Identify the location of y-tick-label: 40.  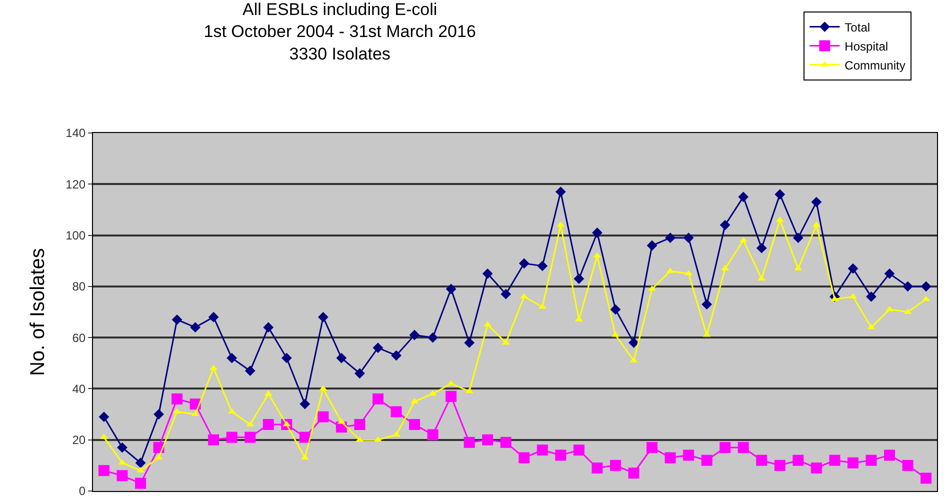
(79, 389).